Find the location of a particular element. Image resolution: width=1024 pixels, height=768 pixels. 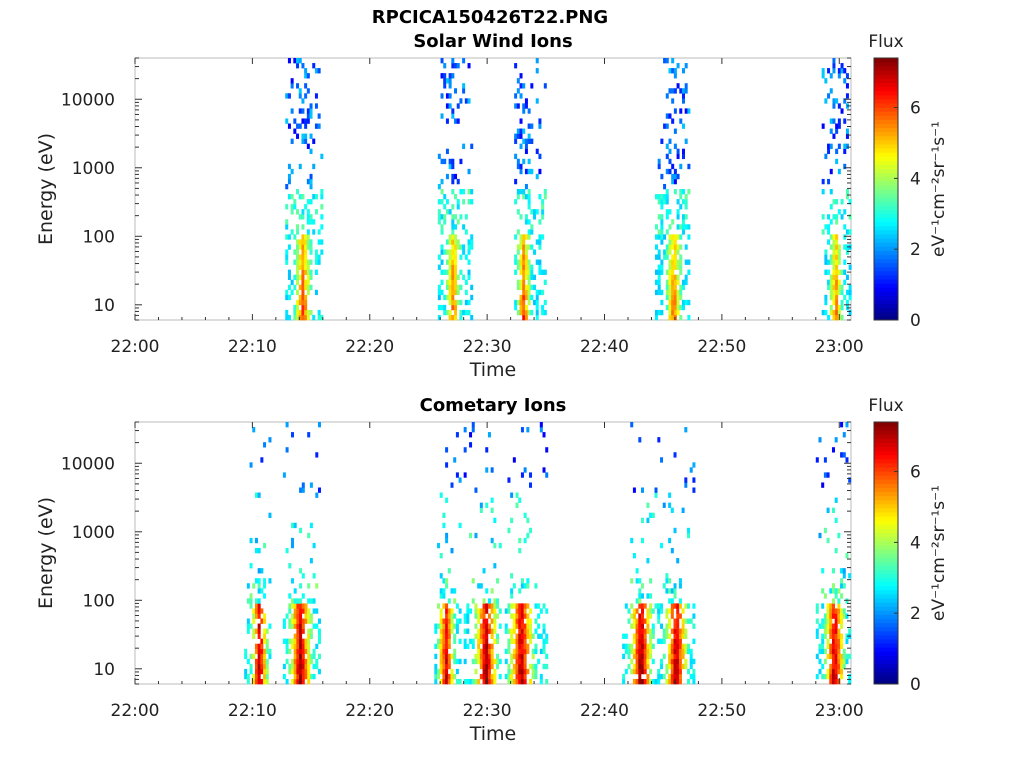

y-tick-label: 10 is located at coordinates (104, 670).